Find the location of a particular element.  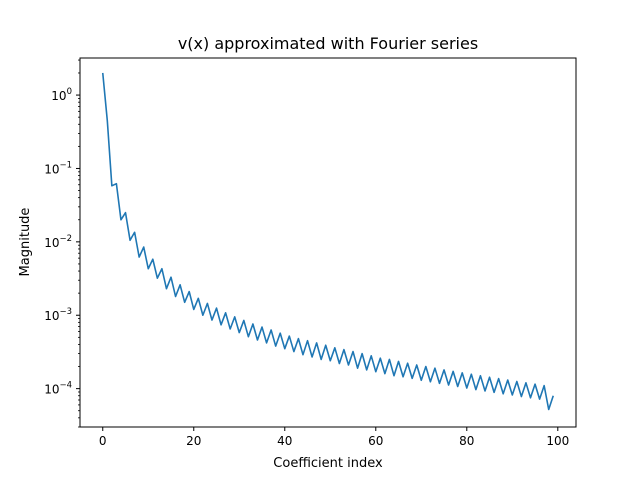

x-axis: 0 20 40 60 80 100 is located at coordinates (334, 437).